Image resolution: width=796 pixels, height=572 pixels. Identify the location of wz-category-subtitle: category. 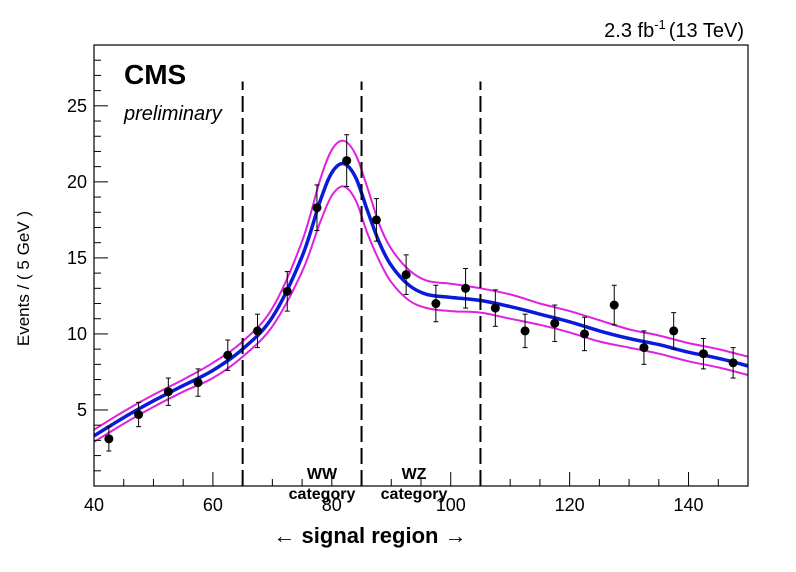
(414, 494).